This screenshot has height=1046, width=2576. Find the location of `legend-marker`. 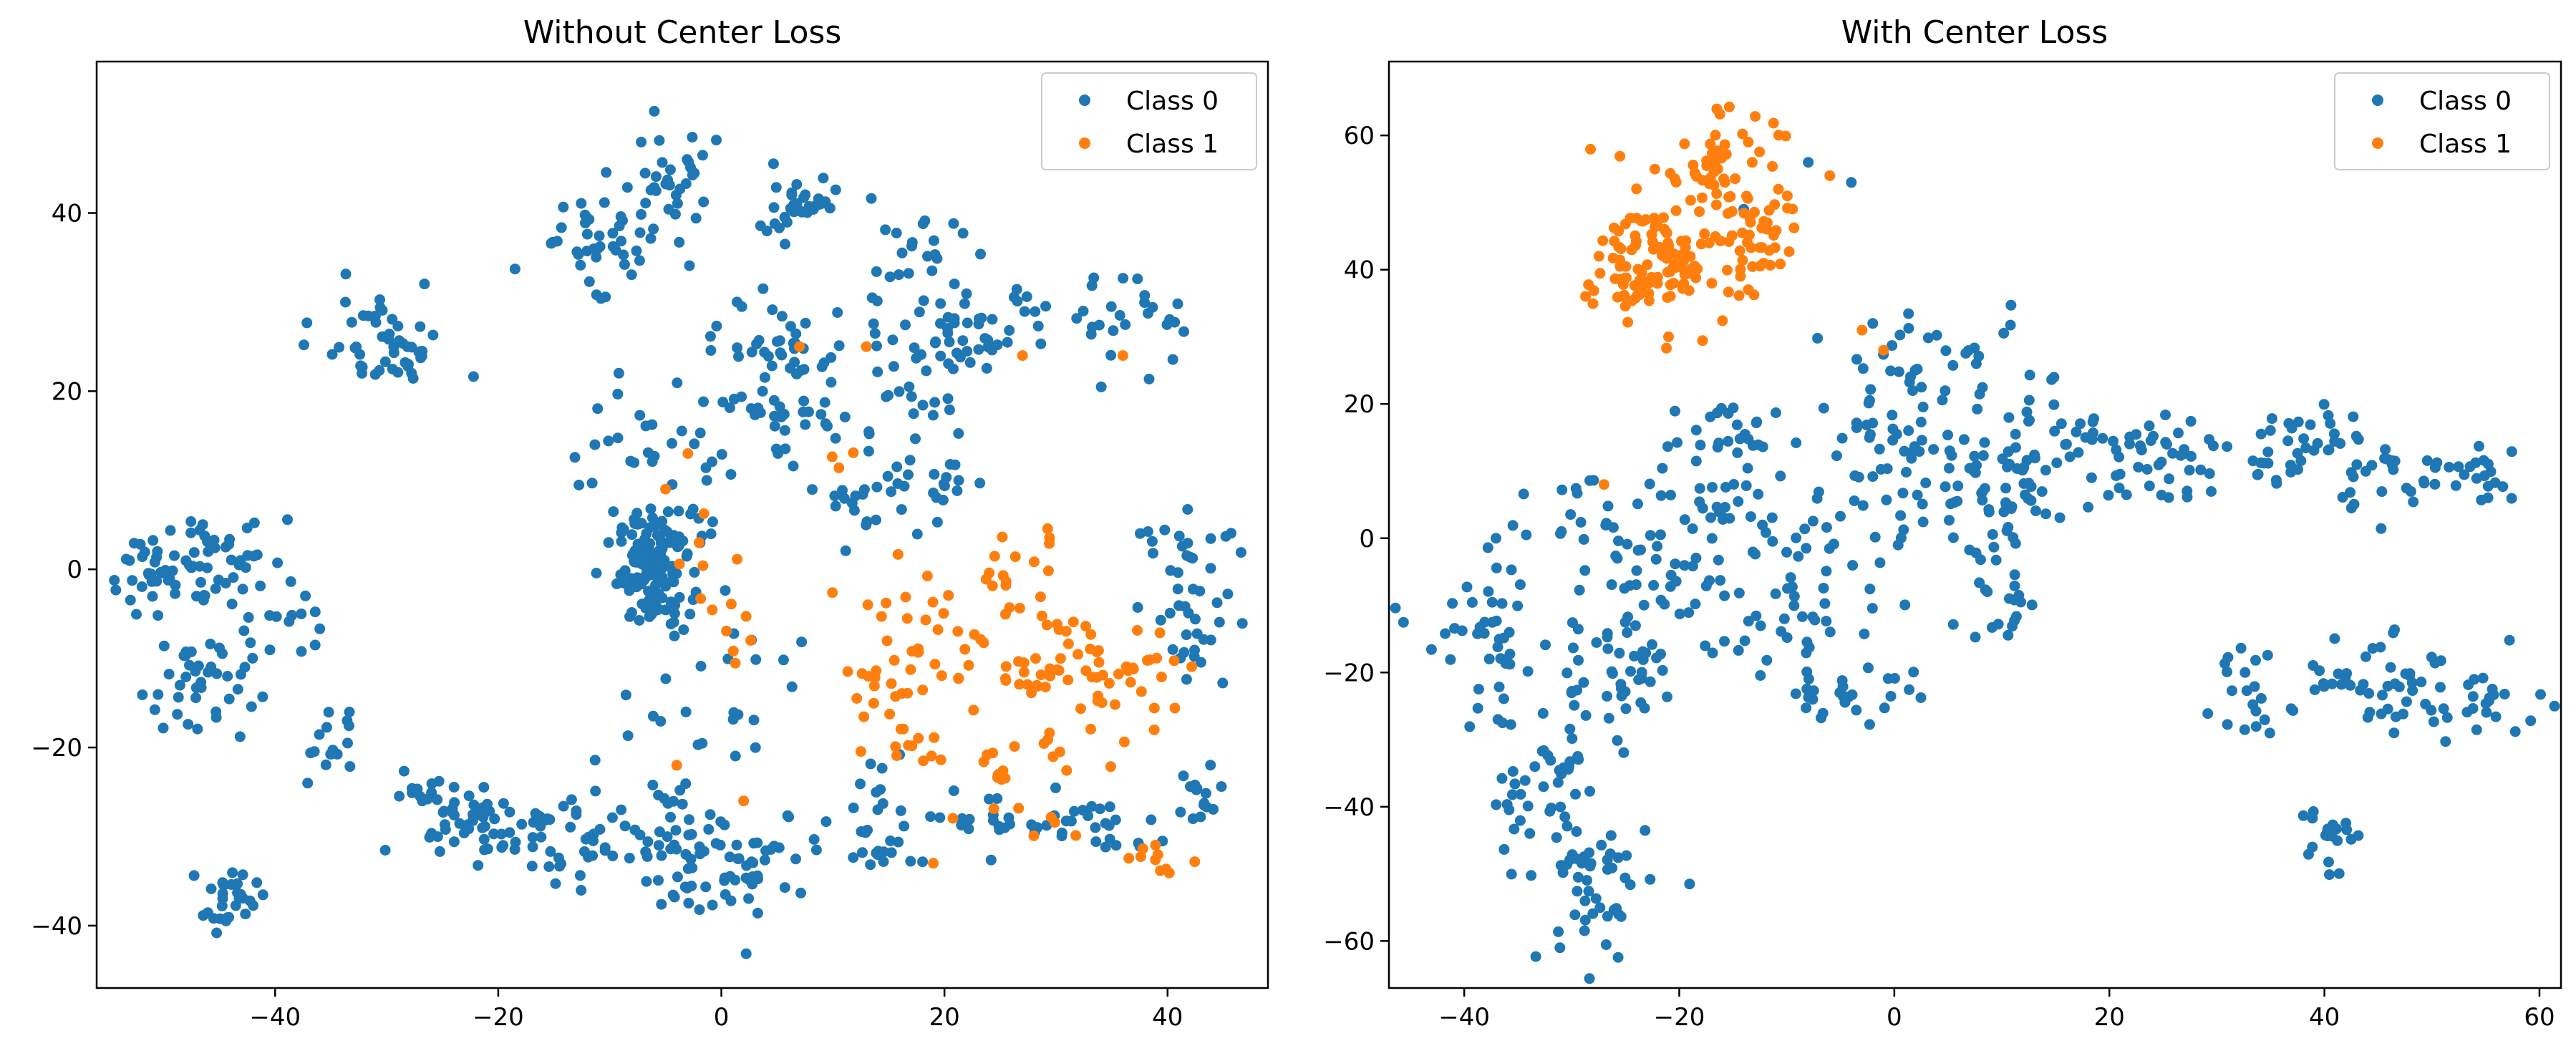

legend-marker is located at coordinates (2378, 101).